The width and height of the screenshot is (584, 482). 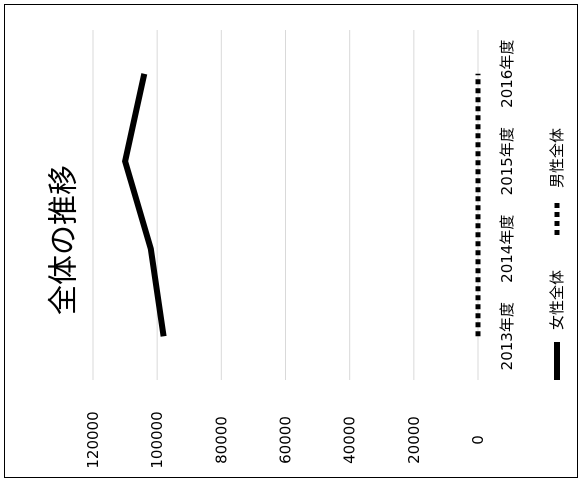 What do you see at coordinates (286, 440) in the screenshot?
I see `value-tick-label: 60000` at bounding box center [286, 440].